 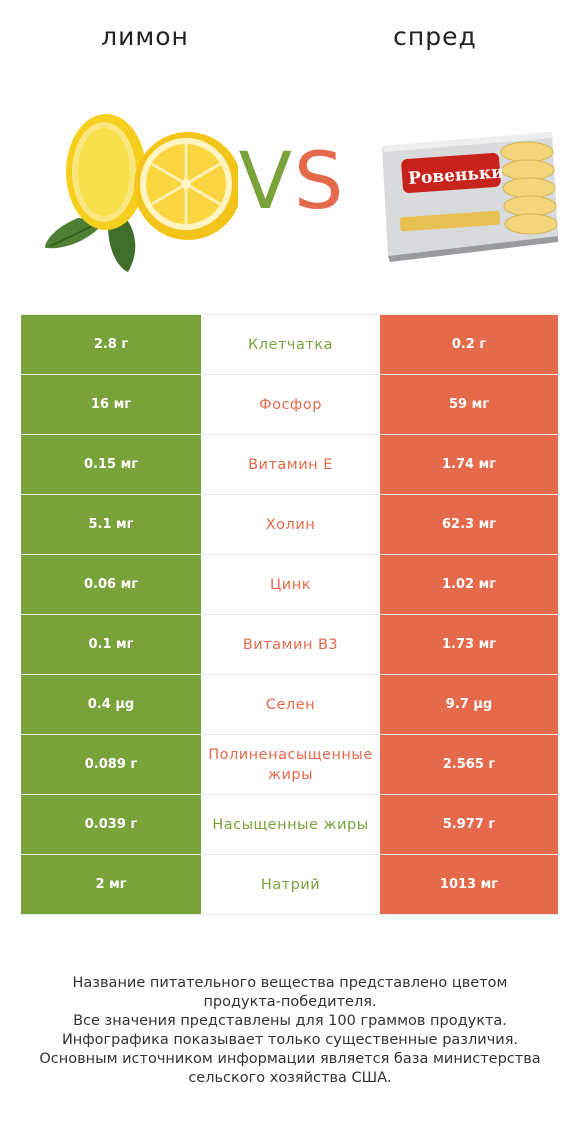 I want to click on nutrient-name: Клетчатка, so click(x=290, y=344).